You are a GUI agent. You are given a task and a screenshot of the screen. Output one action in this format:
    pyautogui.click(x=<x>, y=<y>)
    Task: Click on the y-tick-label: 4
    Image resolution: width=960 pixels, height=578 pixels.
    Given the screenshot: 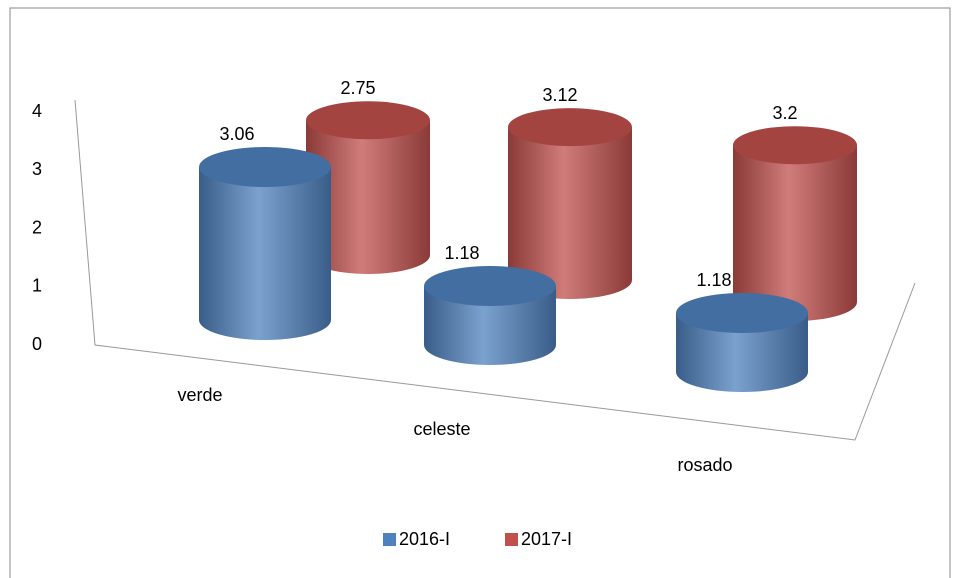 What is the action you would take?
    pyautogui.click(x=37, y=111)
    